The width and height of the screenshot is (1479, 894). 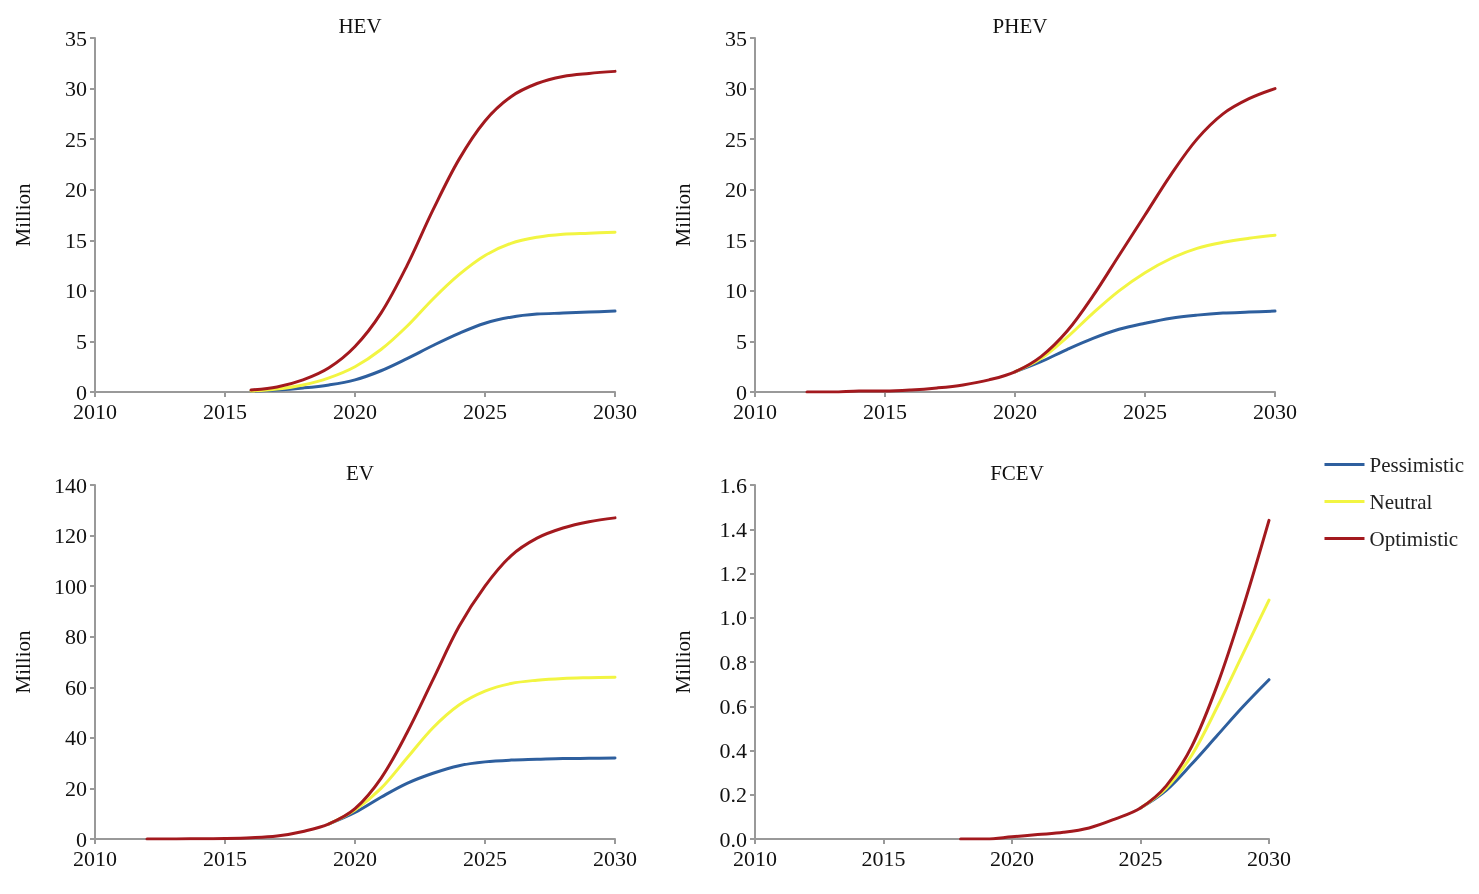 What do you see at coordinates (733, 662) in the screenshot?
I see `y-tick-label: 0.8` at bounding box center [733, 662].